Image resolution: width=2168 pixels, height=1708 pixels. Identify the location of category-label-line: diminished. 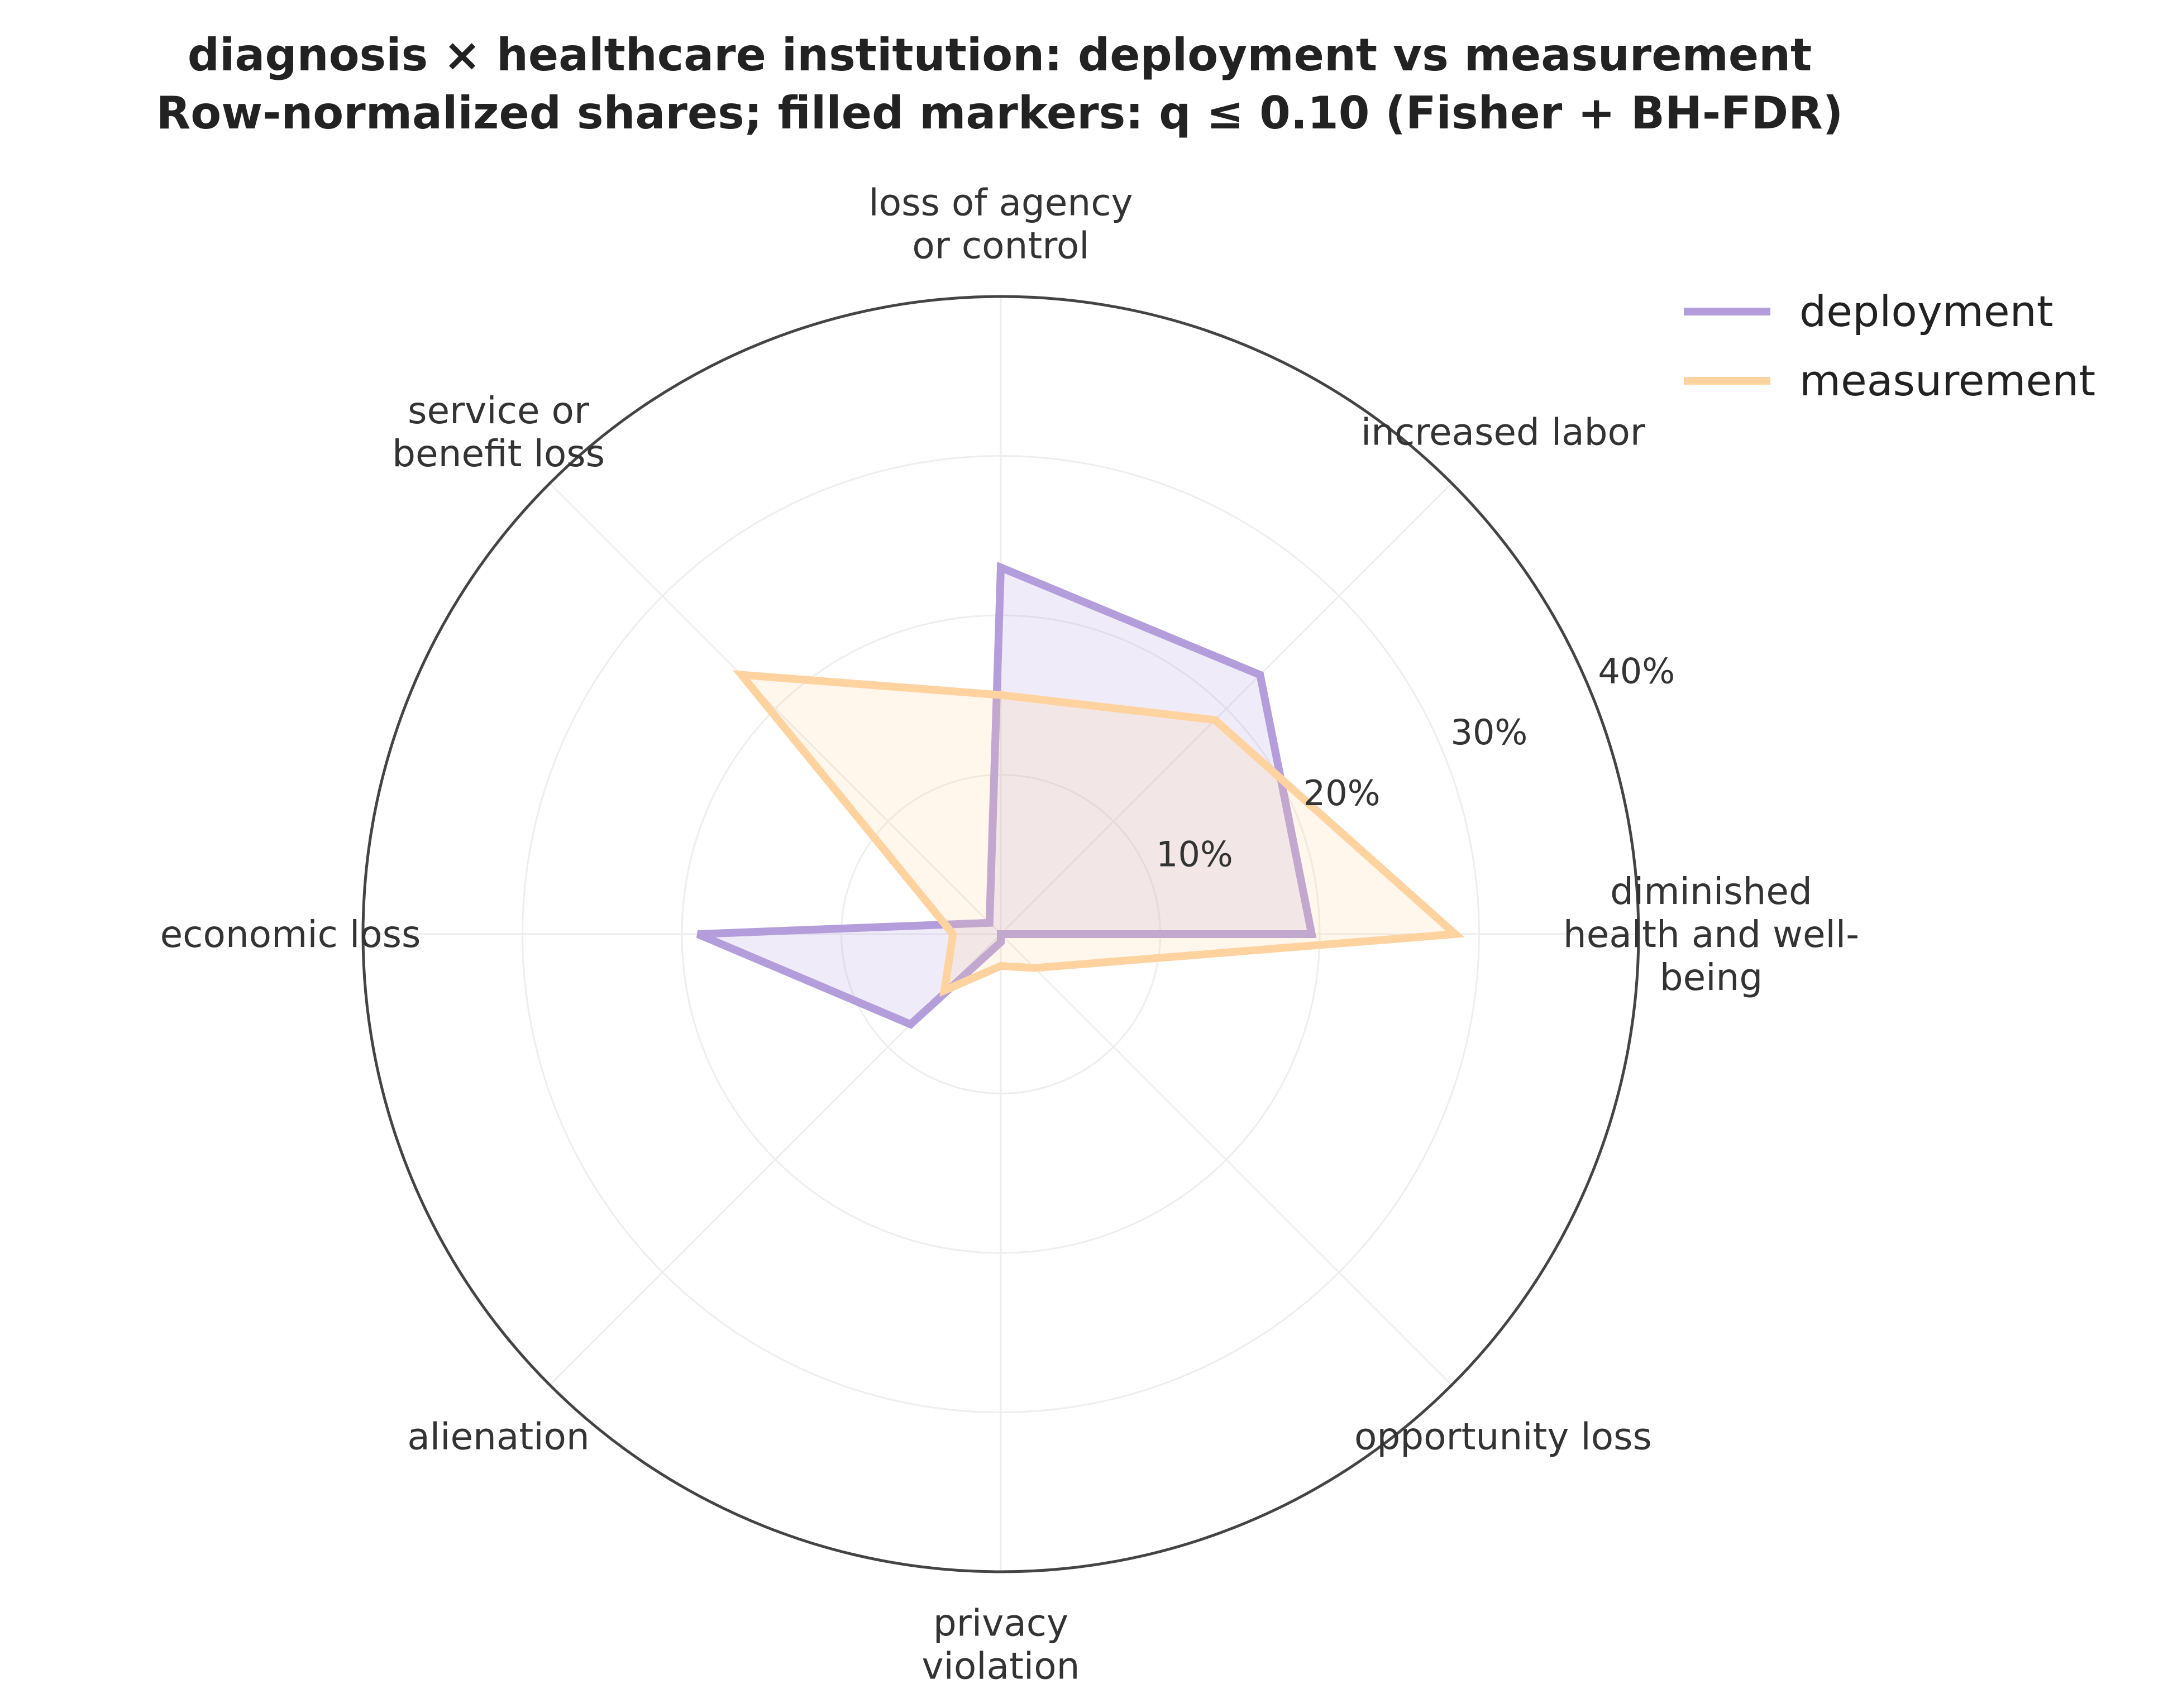
(1711, 891).